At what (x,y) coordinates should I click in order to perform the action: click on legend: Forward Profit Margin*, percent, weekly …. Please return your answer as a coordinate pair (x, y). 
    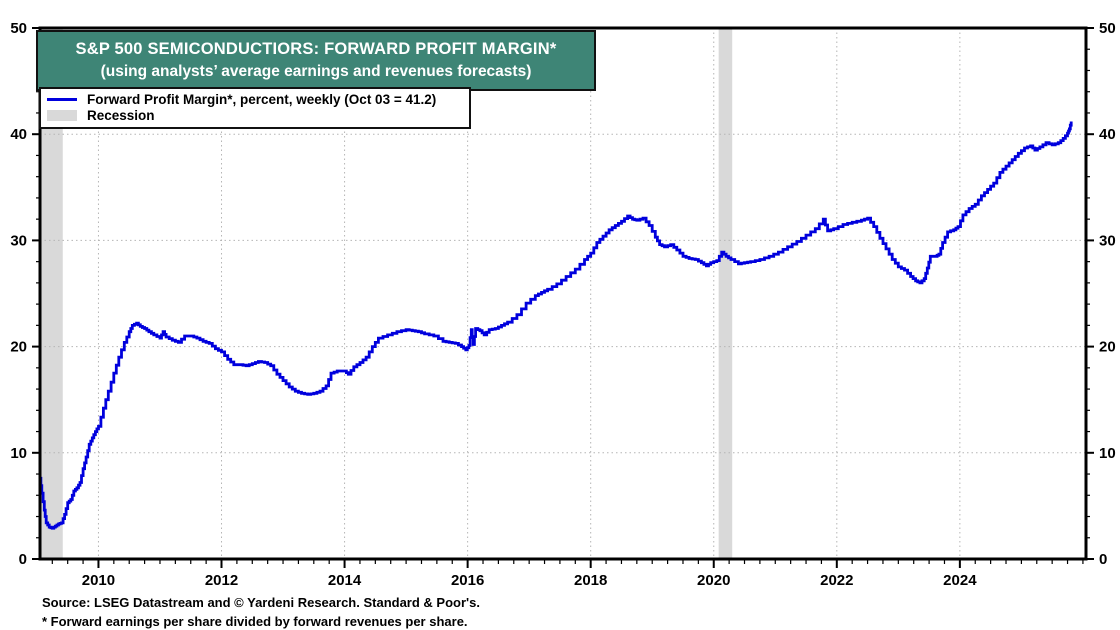
    Looking at the image, I should click on (255, 108).